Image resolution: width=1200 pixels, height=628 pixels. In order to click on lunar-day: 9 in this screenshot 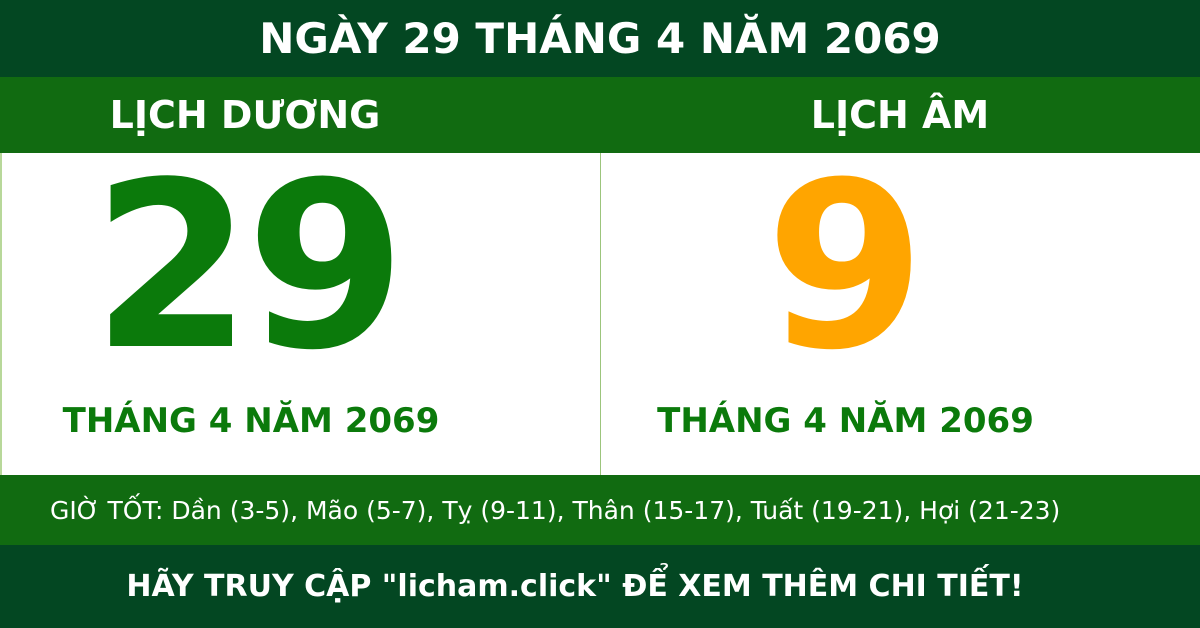, I will do `click(845, 267)`.